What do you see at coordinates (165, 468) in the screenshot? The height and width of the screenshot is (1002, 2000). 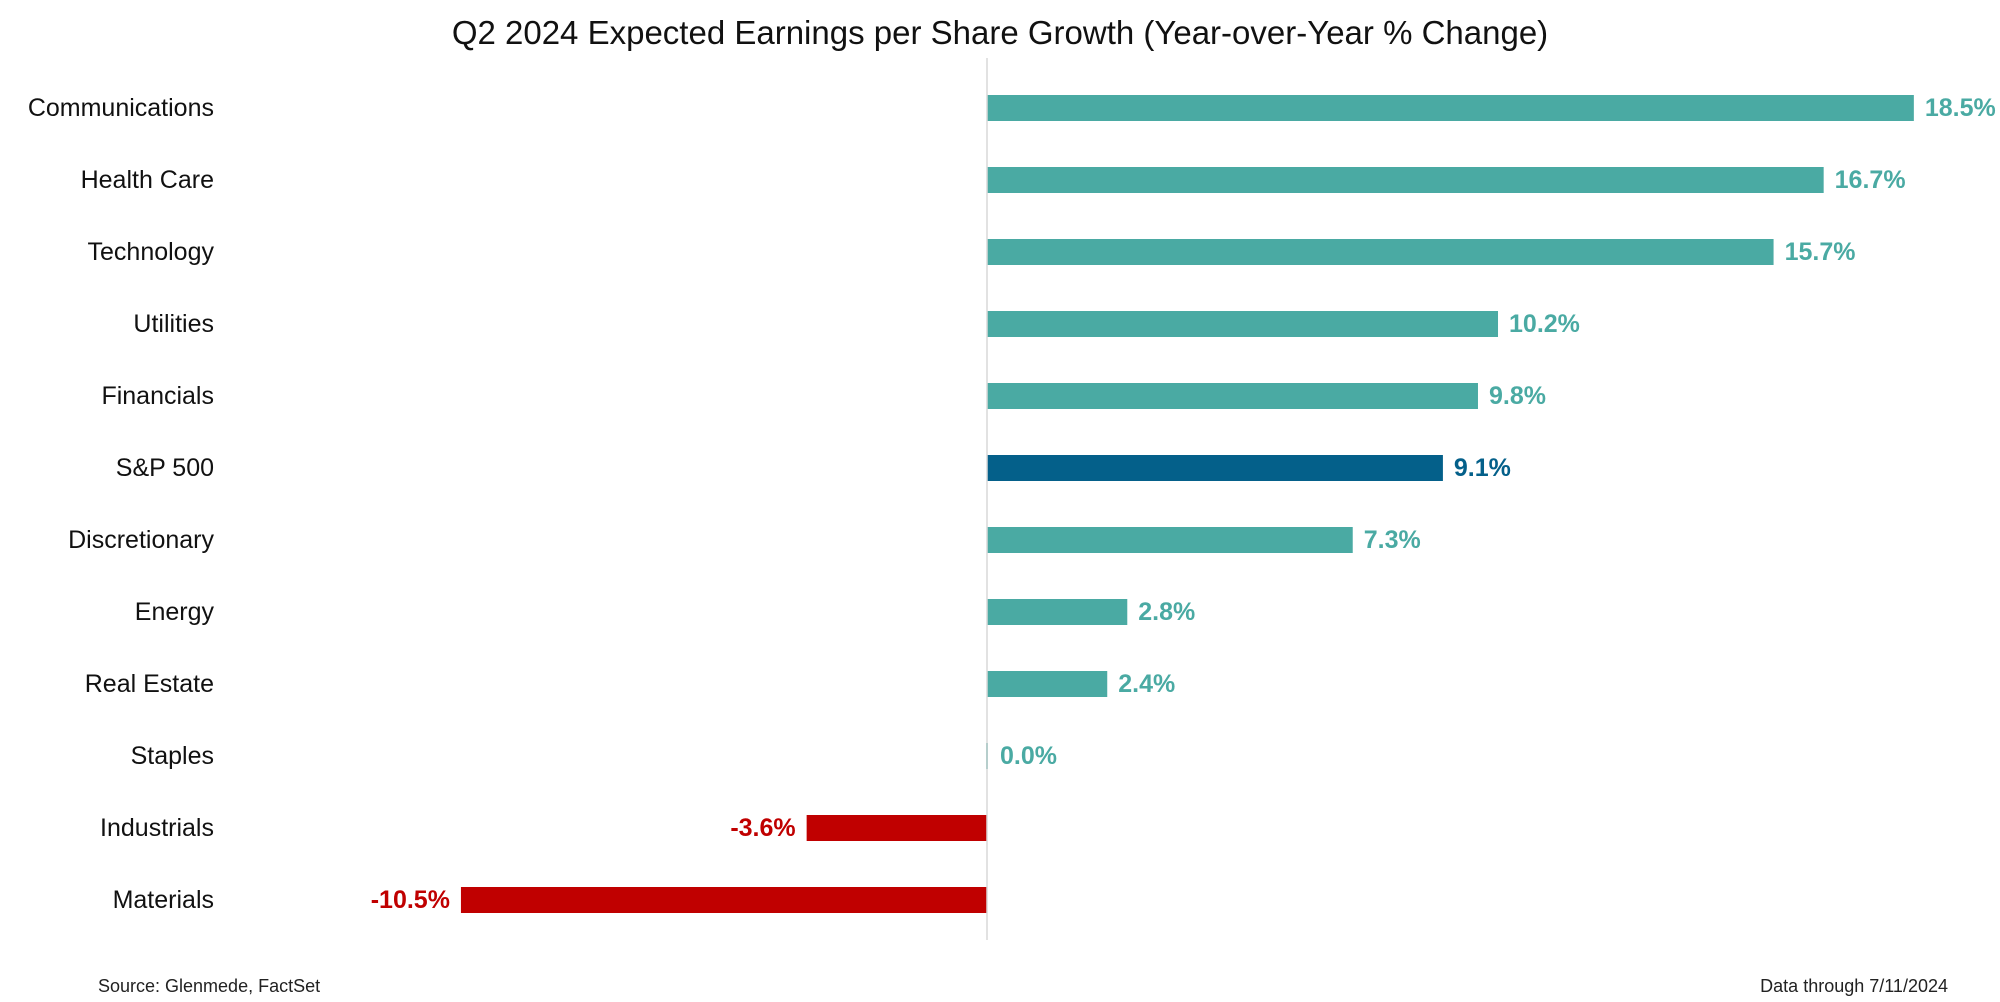 I see `category-label-sandp-500: S&P 500` at bounding box center [165, 468].